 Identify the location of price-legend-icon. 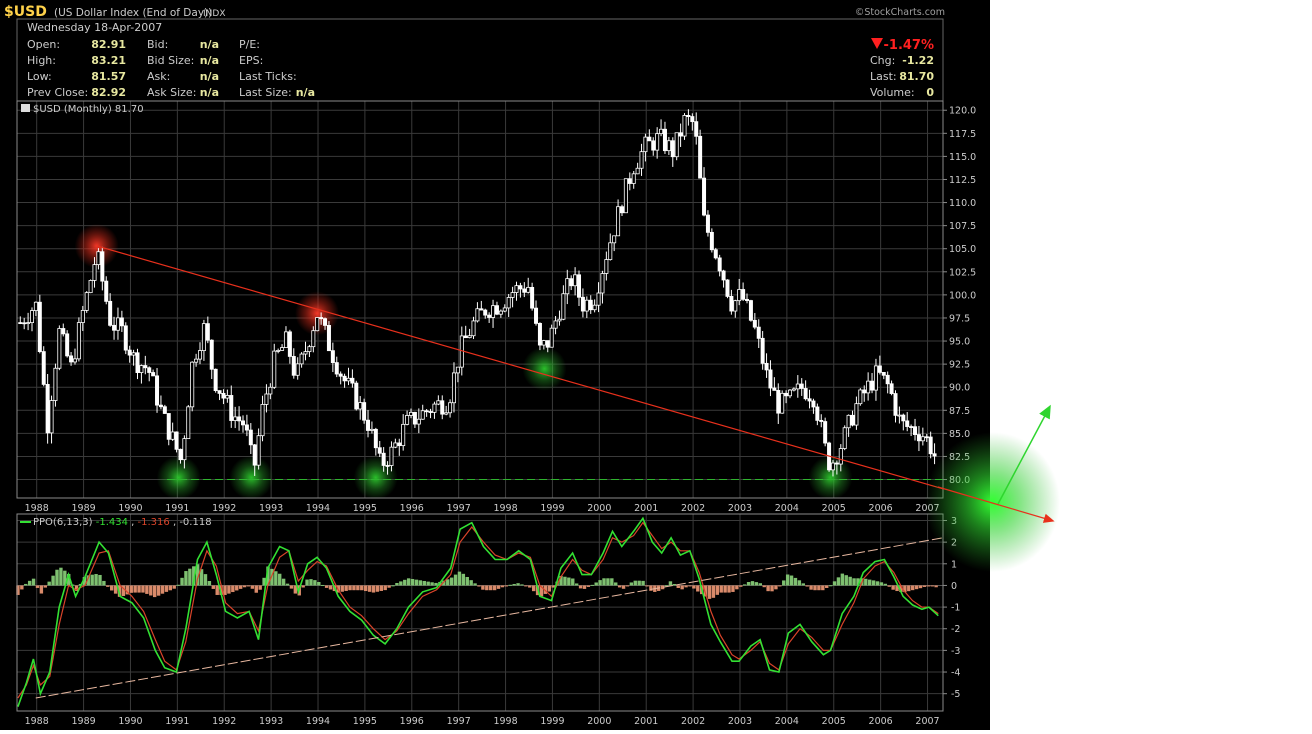
(25, 108).